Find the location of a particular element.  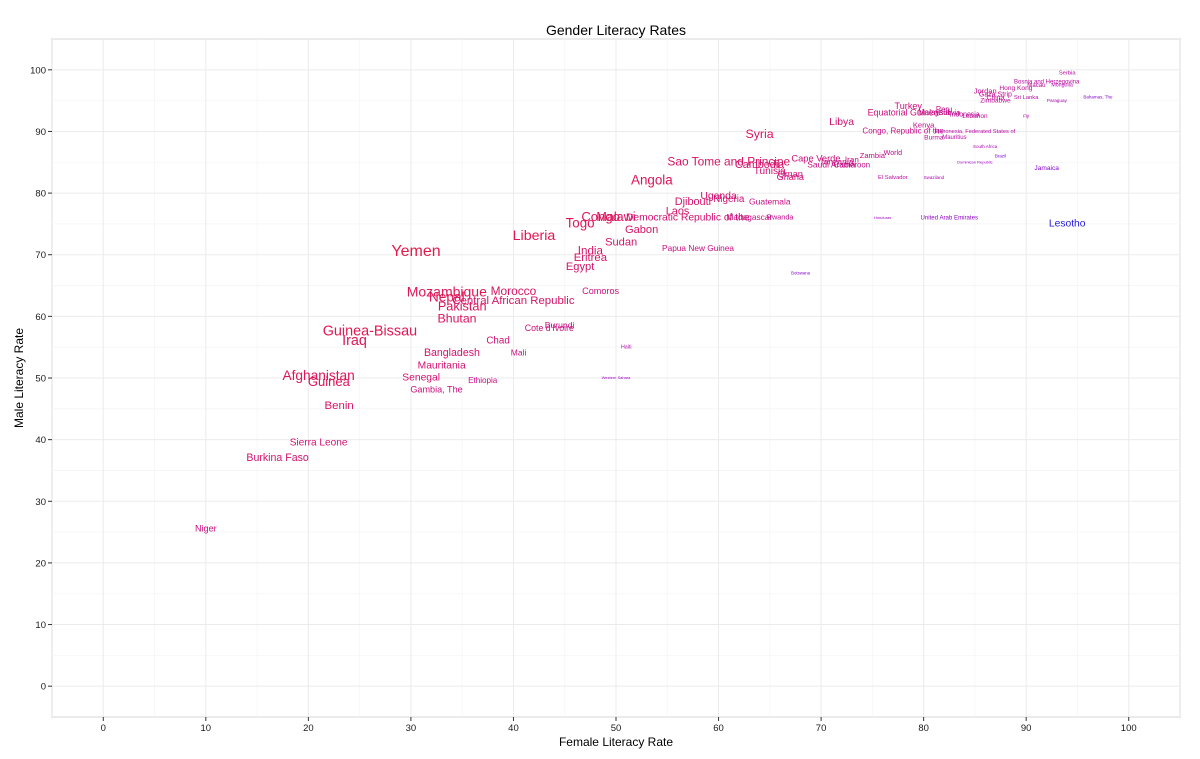

country-label-point: Nepal is located at coordinates (447, 296).